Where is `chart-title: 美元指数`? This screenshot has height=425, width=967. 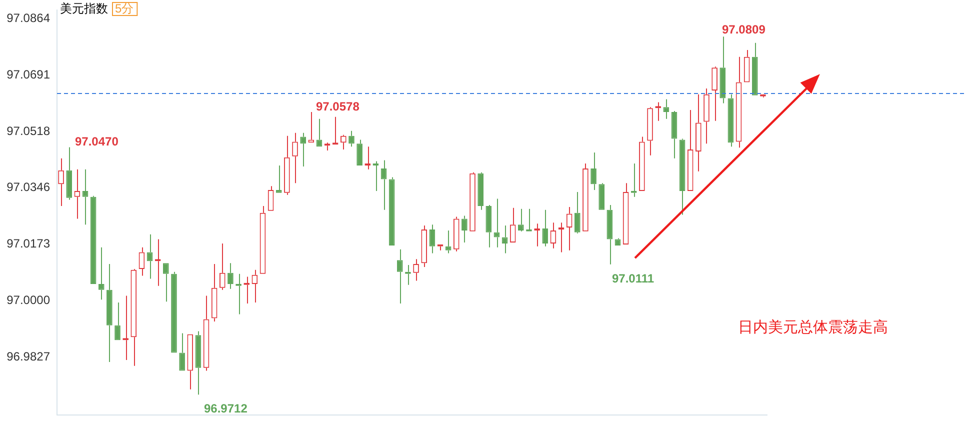
chart-title: 美元指数 is located at coordinates (84, 8).